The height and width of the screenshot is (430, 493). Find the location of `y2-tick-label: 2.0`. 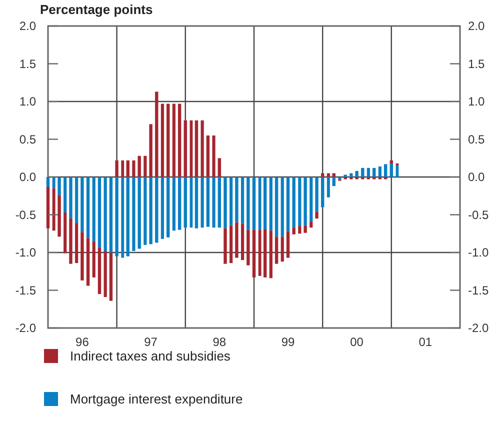

y2-tick-label: 2.0 is located at coordinates (477, 26).